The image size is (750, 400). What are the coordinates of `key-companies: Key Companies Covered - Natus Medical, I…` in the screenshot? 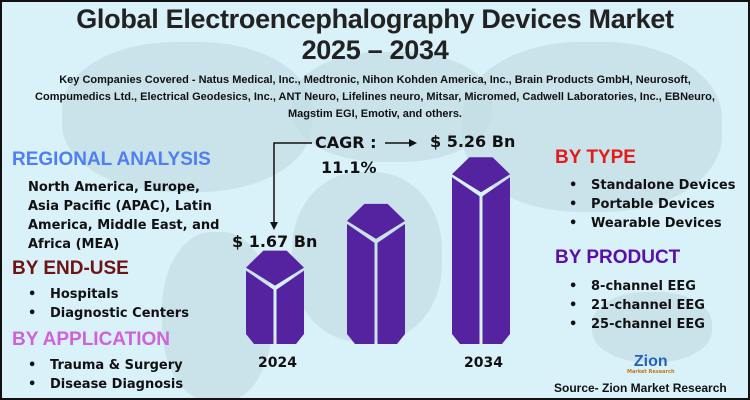 It's located at (375, 97).